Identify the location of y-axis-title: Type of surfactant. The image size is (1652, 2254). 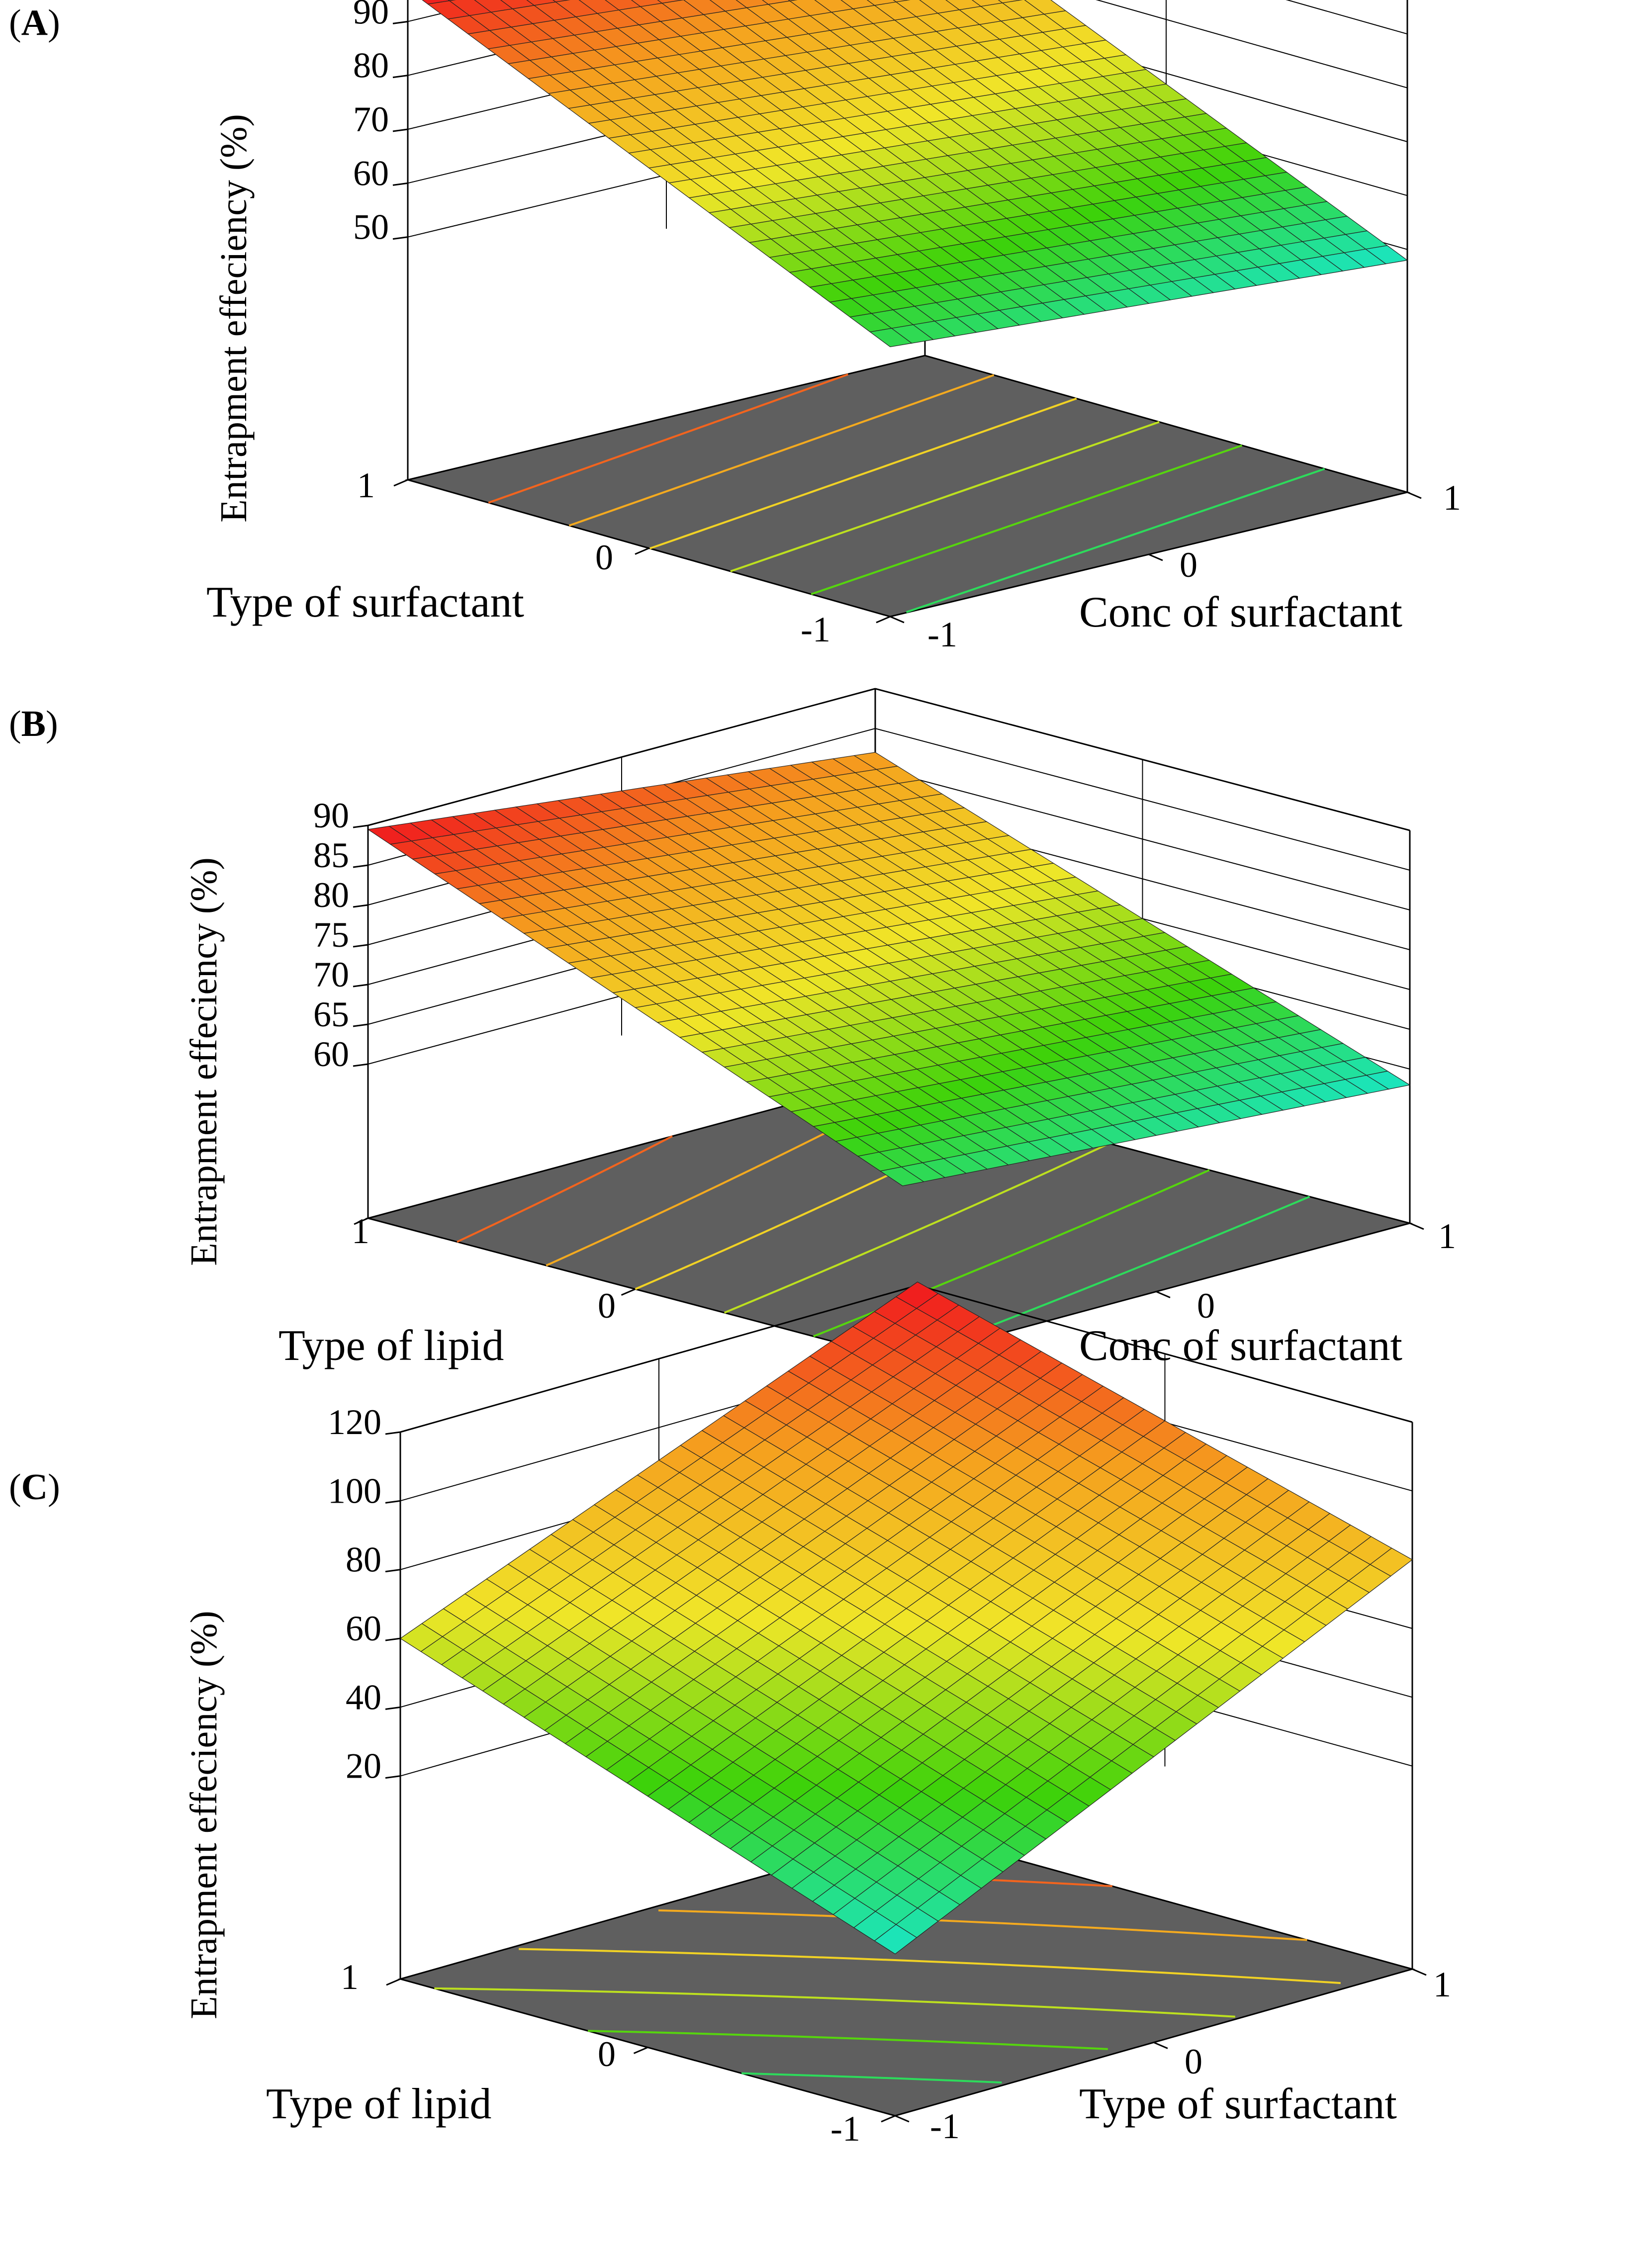
(1238, 2104).